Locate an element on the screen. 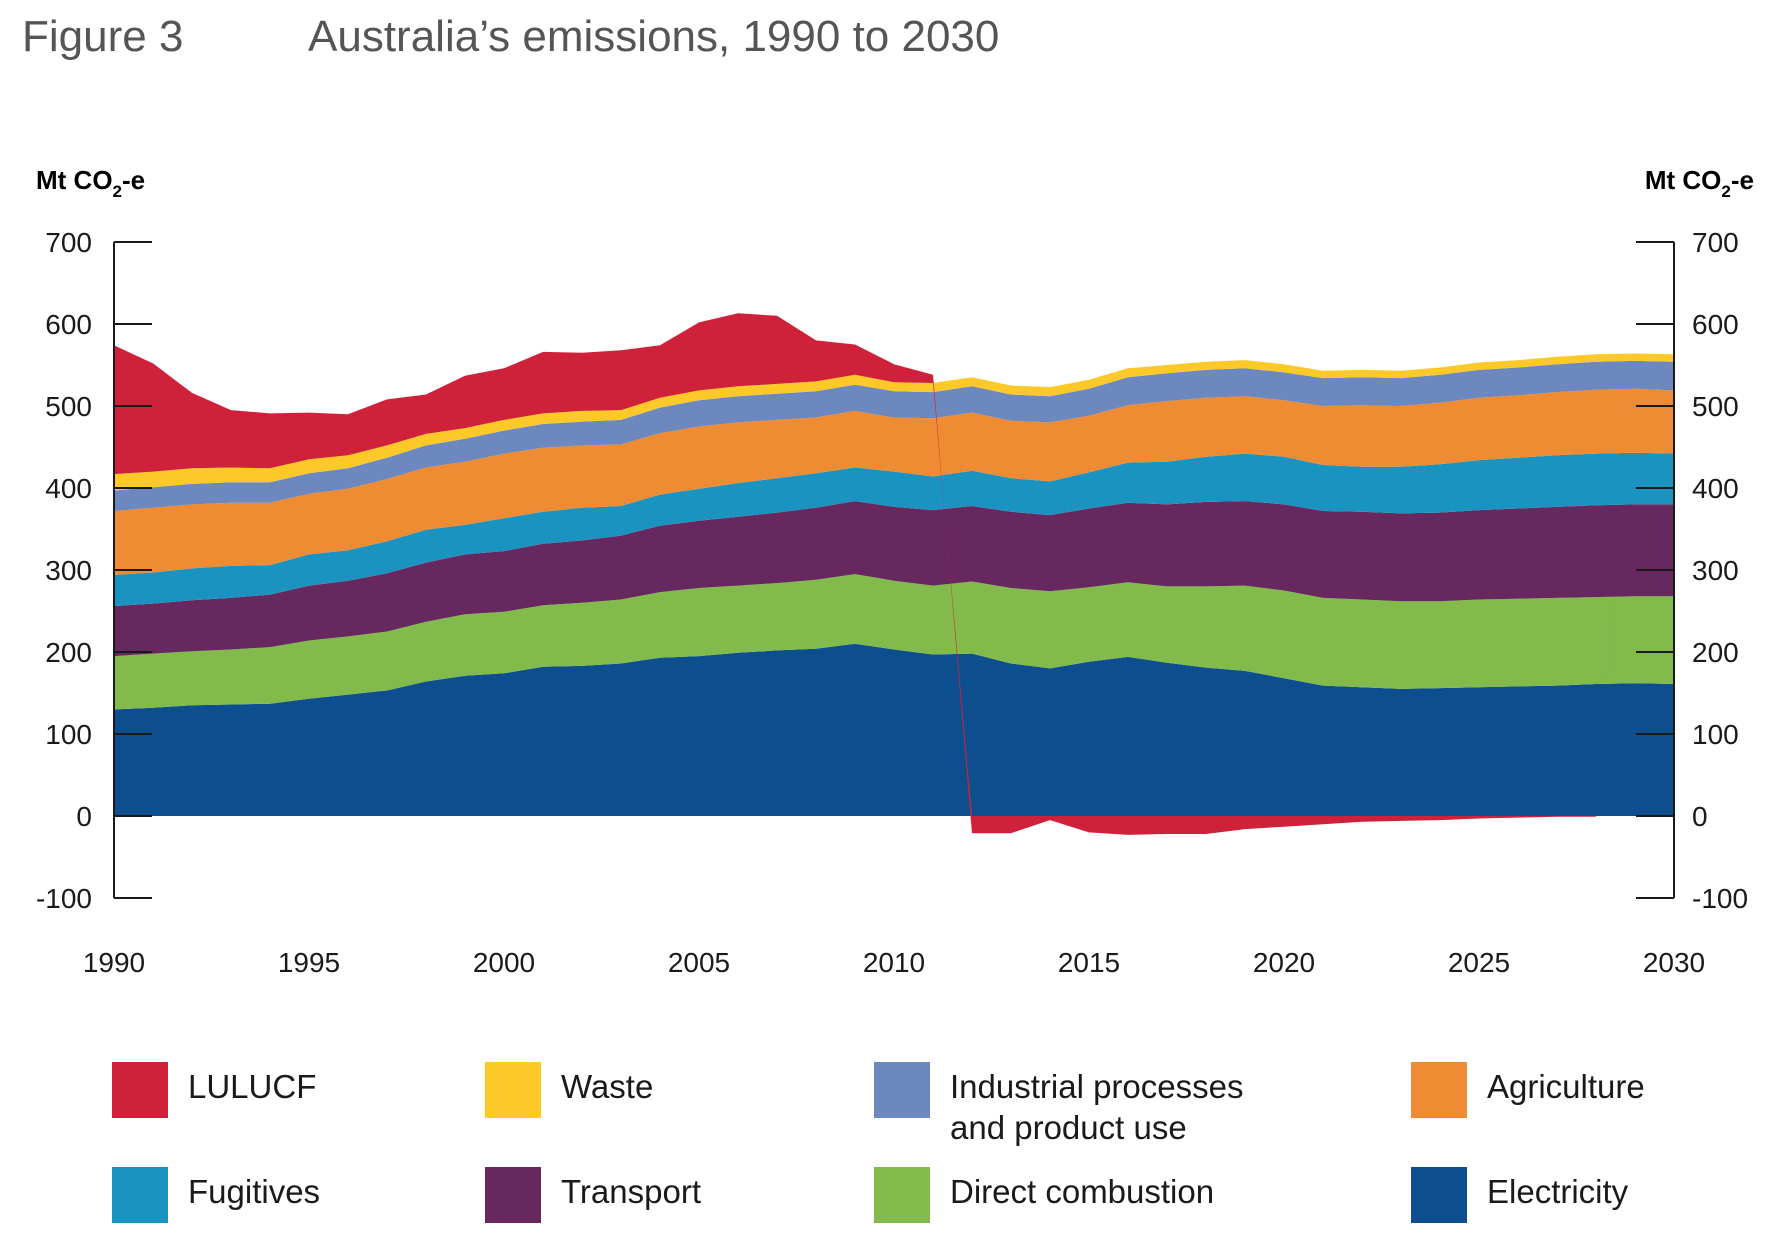  legend-label-industrial-processes: Industrial processes and product use is located at coordinates (1096, 1105).